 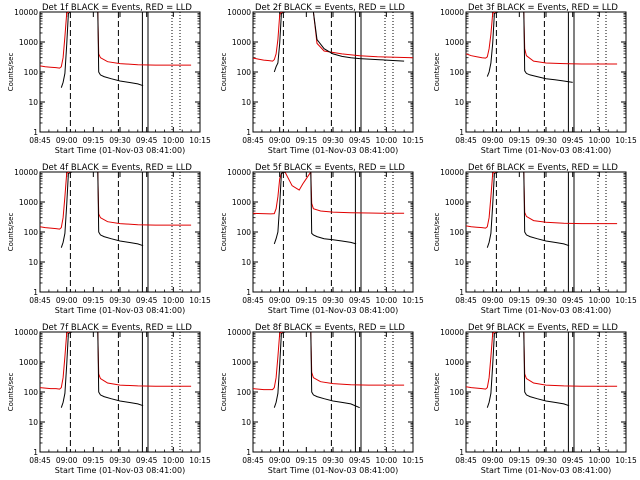 What do you see at coordinates (330, 328) in the screenshot?
I see `panel-title: Det 8f BLACK = Events, RED = LLD` at bounding box center [330, 328].